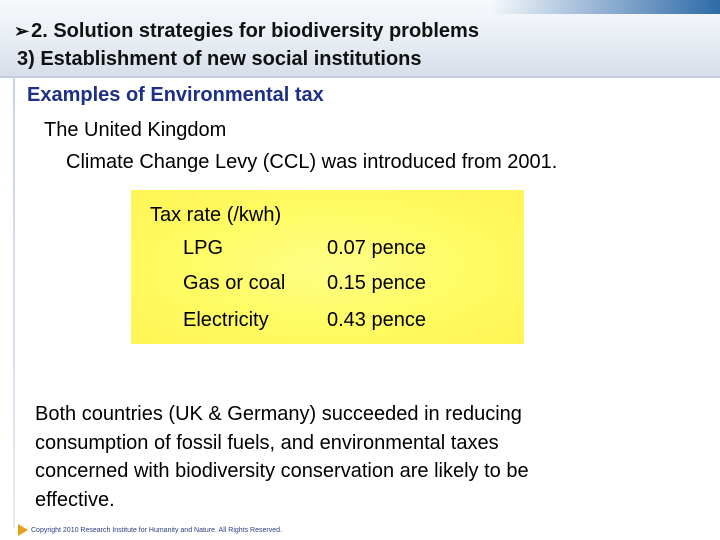  I want to click on tax-item-rate: 0.43 pence, so click(376, 320).